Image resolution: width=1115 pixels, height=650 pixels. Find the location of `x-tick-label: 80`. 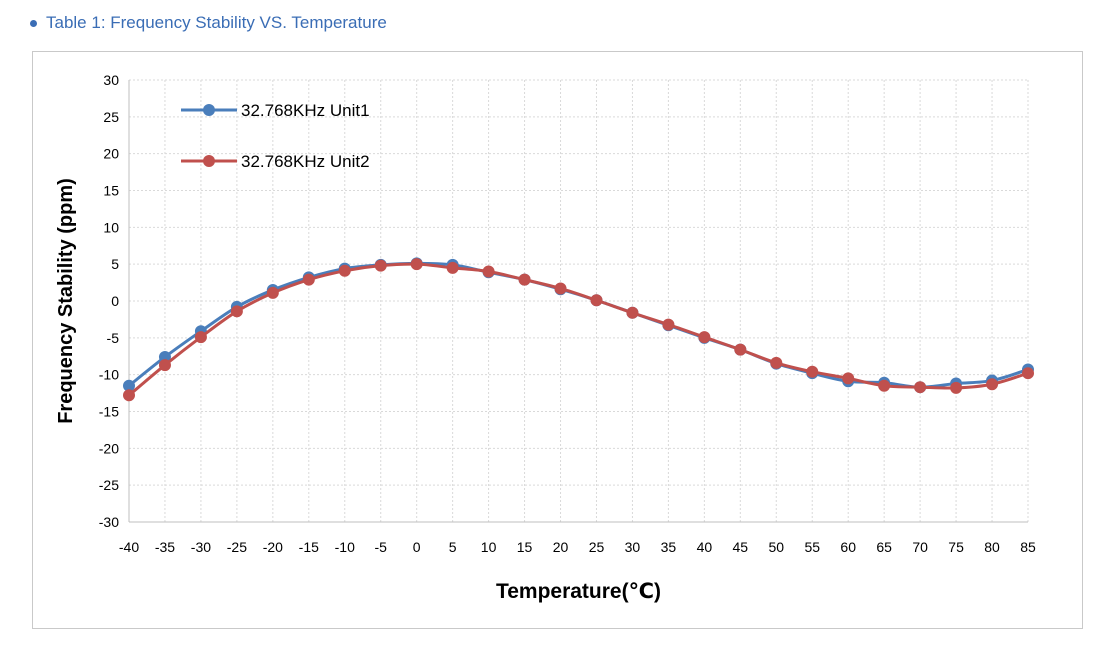

x-tick-label: 80 is located at coordinates (992, 547).